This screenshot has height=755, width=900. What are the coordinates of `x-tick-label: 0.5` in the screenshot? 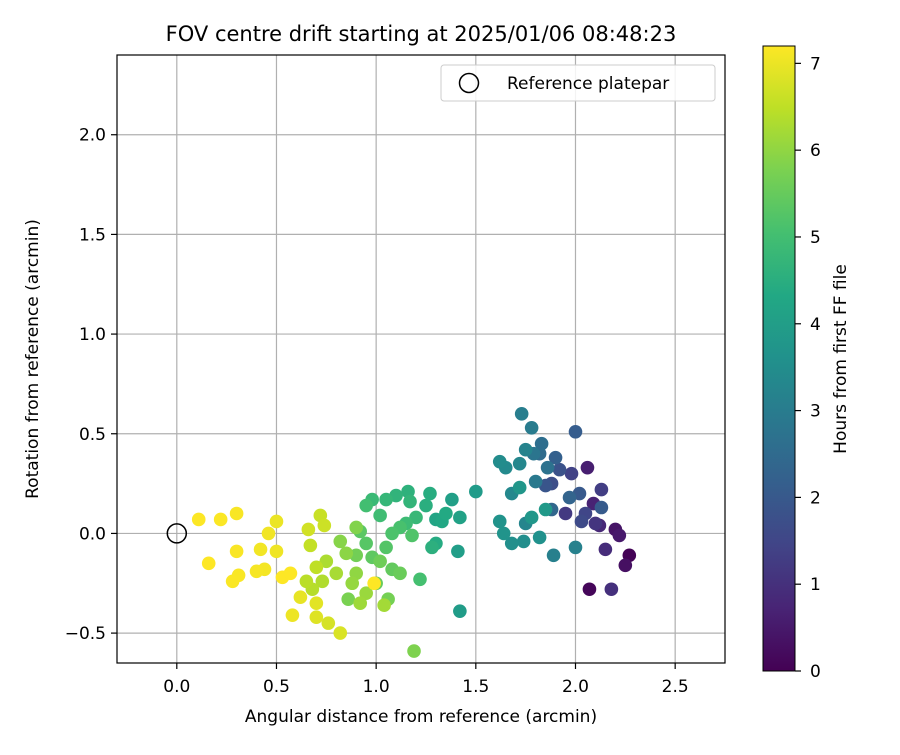 It's located at (276, 687).